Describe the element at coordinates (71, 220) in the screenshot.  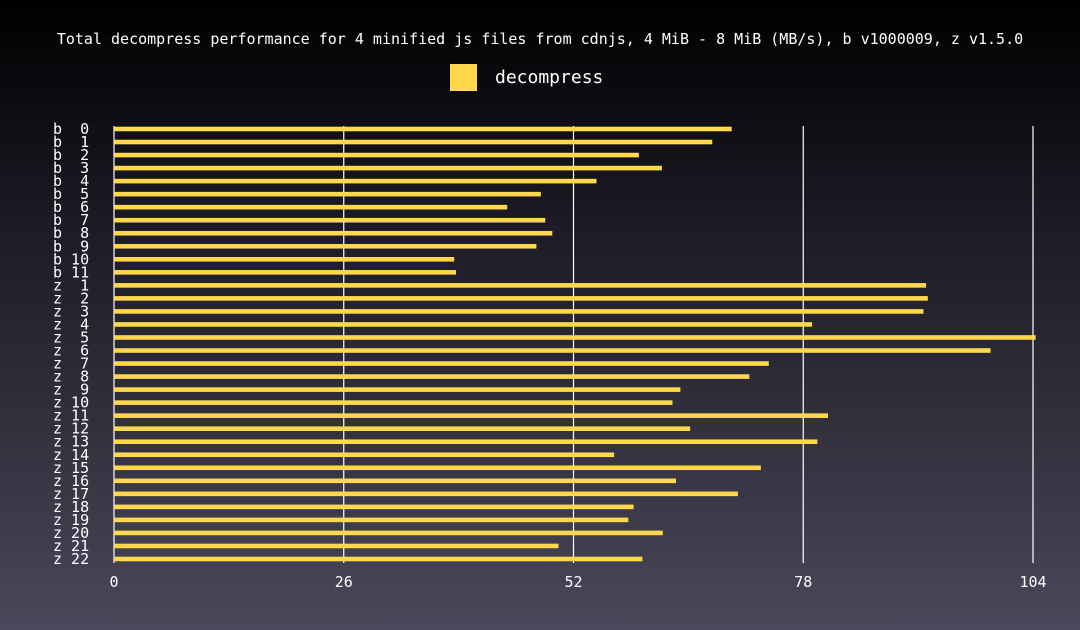
I see `category-label: b 7` at that location.